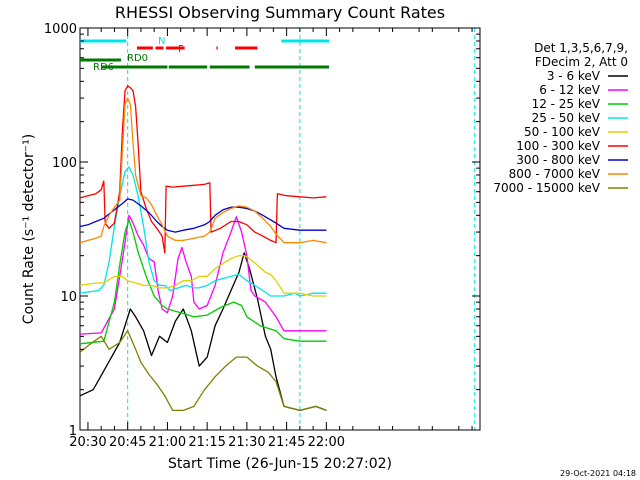 This screenshot has width=640, height=480. I want to click on series-line-100-300-kev-kev, so click(203, 169).